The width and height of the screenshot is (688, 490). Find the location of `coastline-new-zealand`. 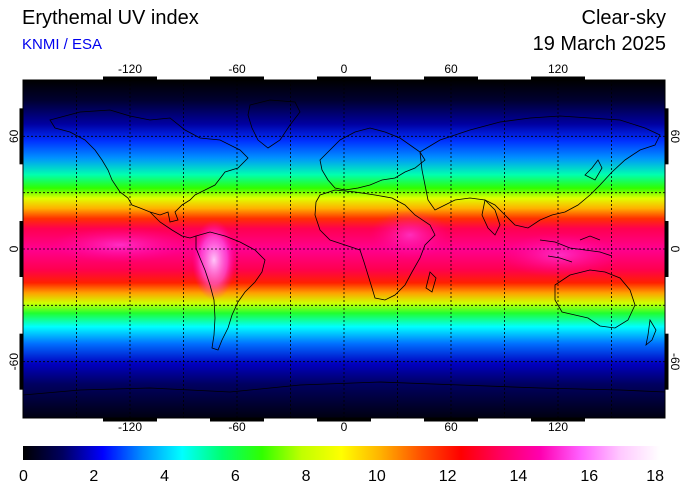

coastline-new-zealand is located at coordinates (651, 332).